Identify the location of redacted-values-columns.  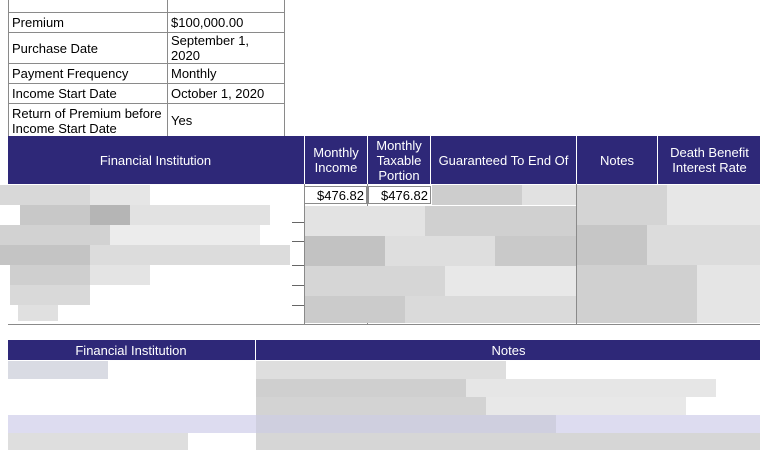
(440, 264).